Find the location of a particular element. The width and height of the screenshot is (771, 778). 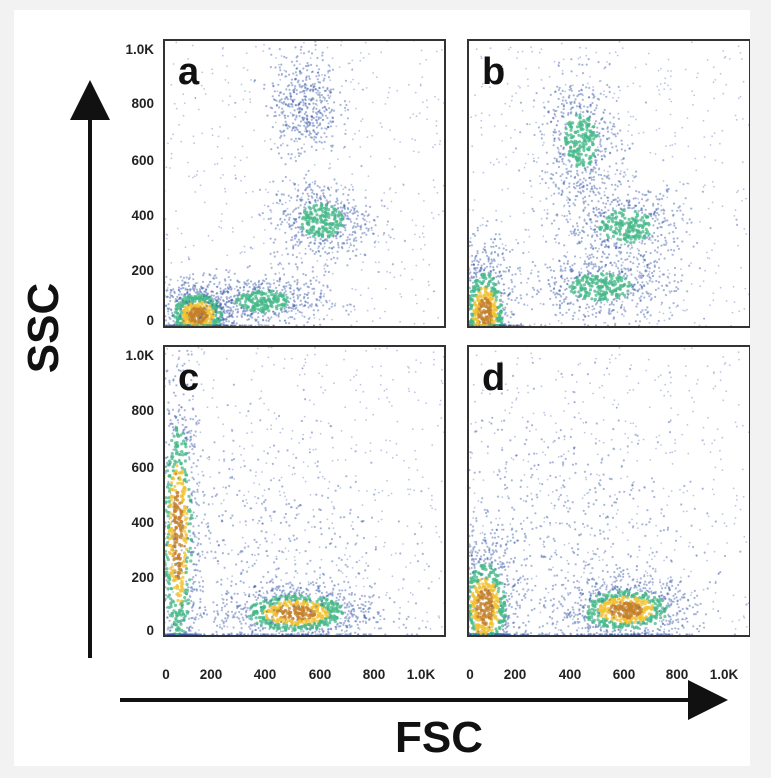

panel-frame is located at coordinates (304, 183).